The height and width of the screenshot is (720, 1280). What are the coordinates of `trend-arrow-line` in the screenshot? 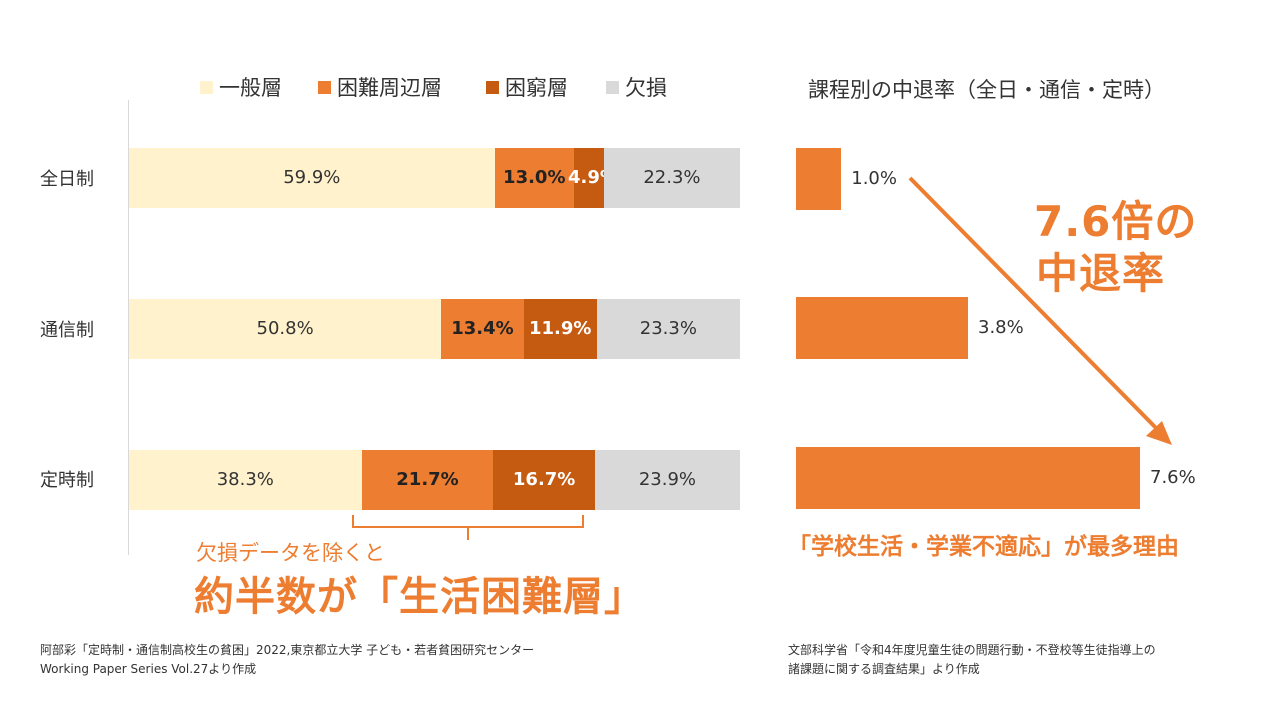 It's located at (1034, 304).